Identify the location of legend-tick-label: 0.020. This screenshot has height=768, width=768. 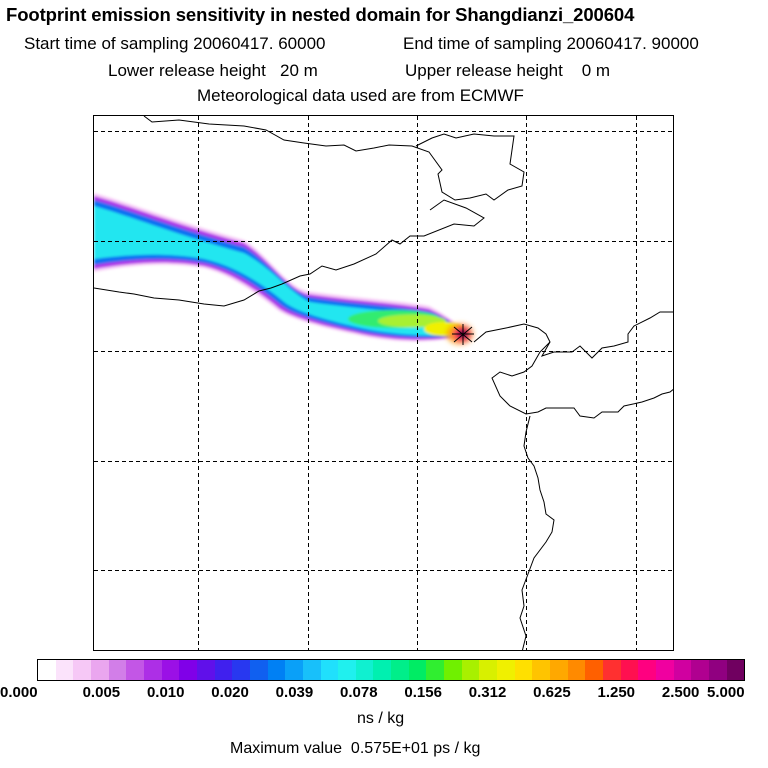
(230, 692).